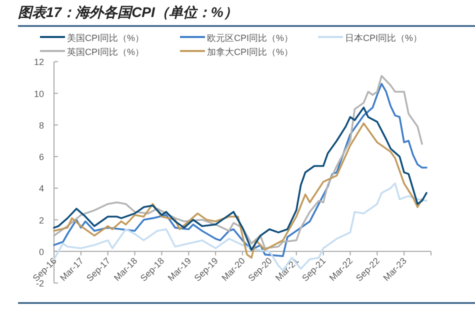  I want to click on y-tick-label: 10, so click(39, 93).